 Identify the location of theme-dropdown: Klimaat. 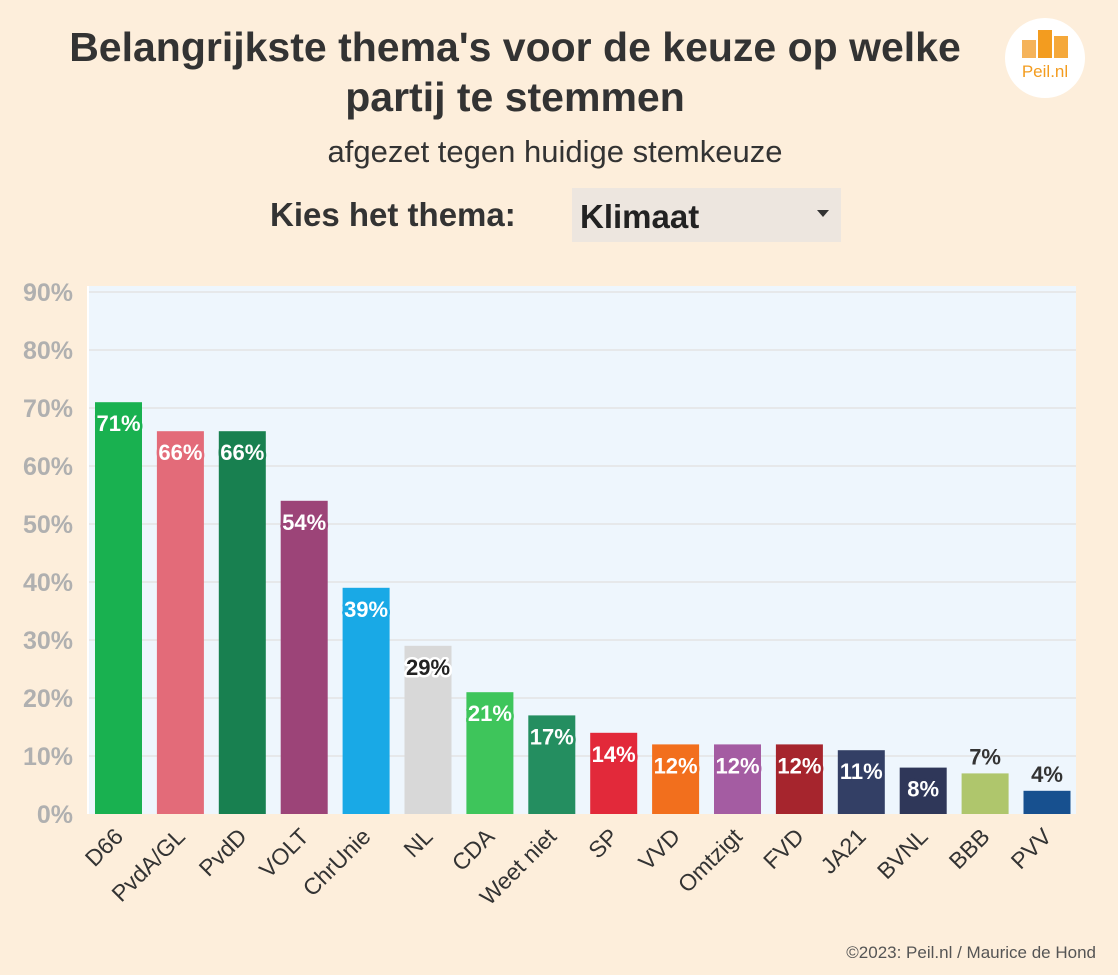
(706, 215).